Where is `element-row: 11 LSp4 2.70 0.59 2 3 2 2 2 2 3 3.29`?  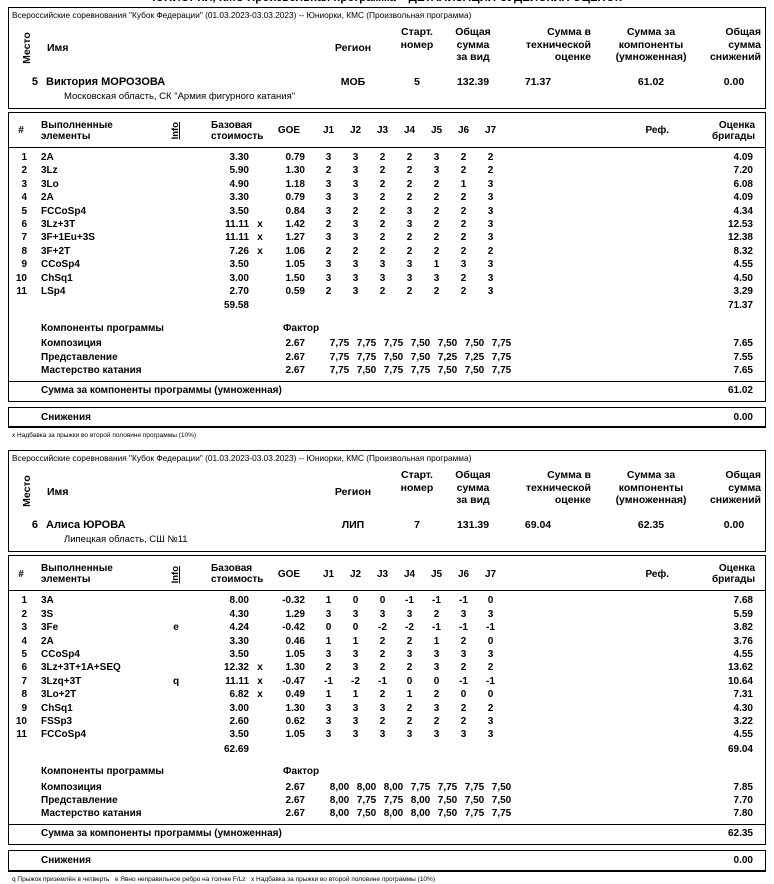 element-row: 11 LSp4 2.70 0.59 2 3 2 2 2 2 3 3.29 is located at coordinates (387, 291).